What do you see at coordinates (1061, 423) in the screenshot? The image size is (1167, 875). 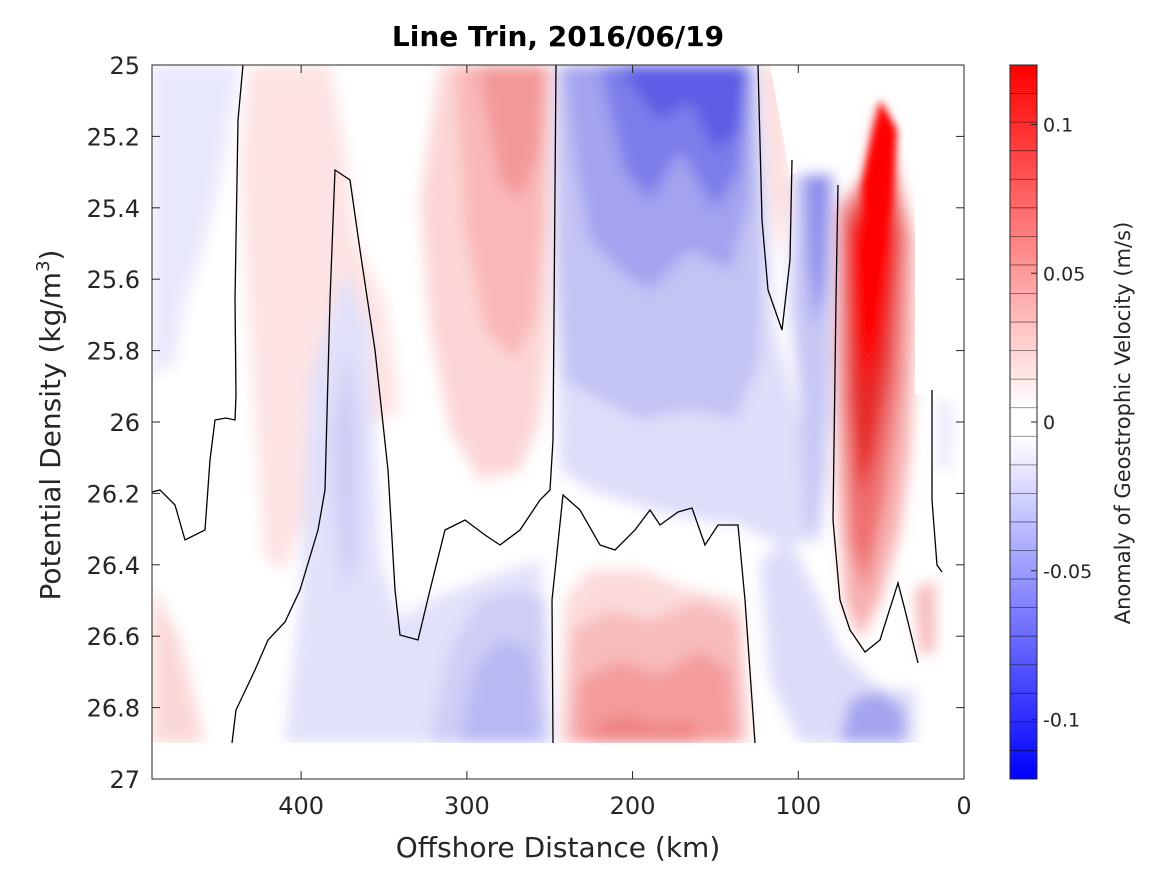 I see `colorbar-ticks: 0.1 0.05 0 -0.05 -0.1` at bounding box center [1061, 423].